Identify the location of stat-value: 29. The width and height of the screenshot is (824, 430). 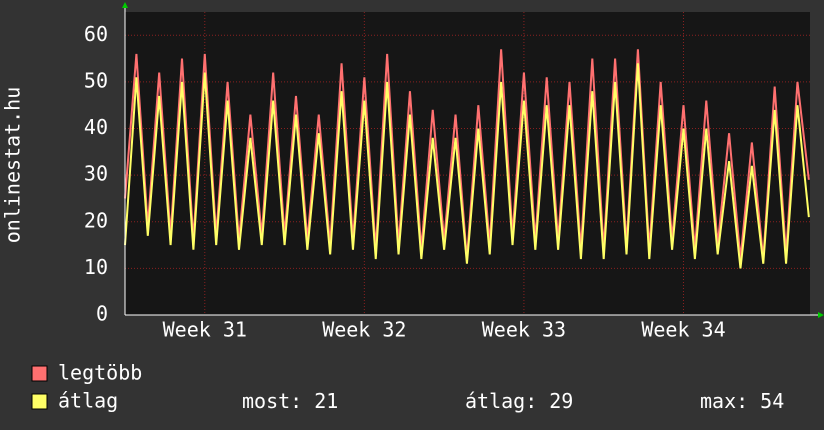
(561, 401).